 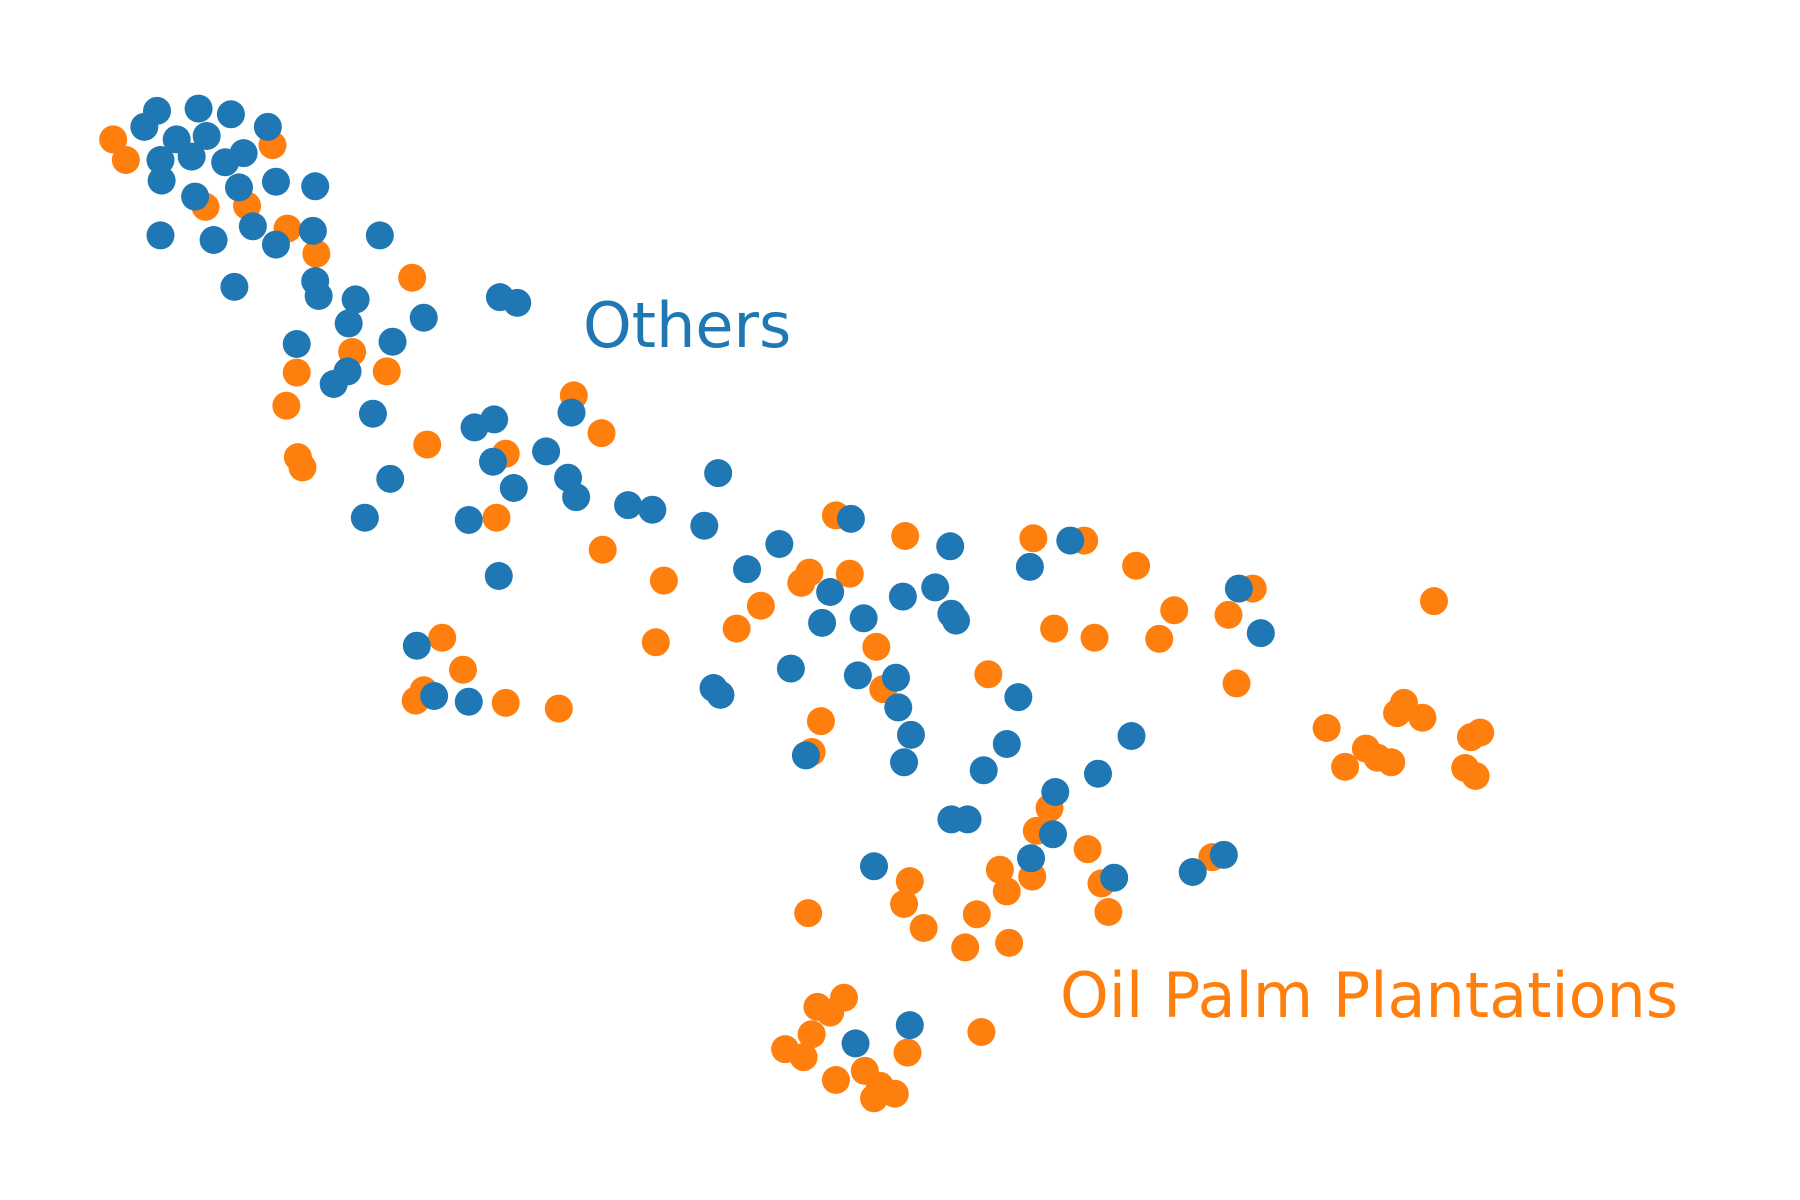 I want to click on series-label: Oil Palm Plantations, so click(x=1369, y=995).